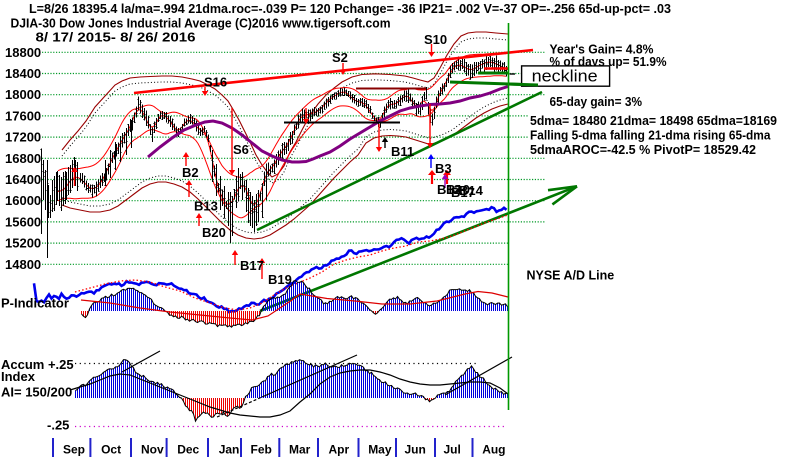  Describe the element at coordinates (415, 450) in the screenshot. I see `svg-text: Jun` at that location.